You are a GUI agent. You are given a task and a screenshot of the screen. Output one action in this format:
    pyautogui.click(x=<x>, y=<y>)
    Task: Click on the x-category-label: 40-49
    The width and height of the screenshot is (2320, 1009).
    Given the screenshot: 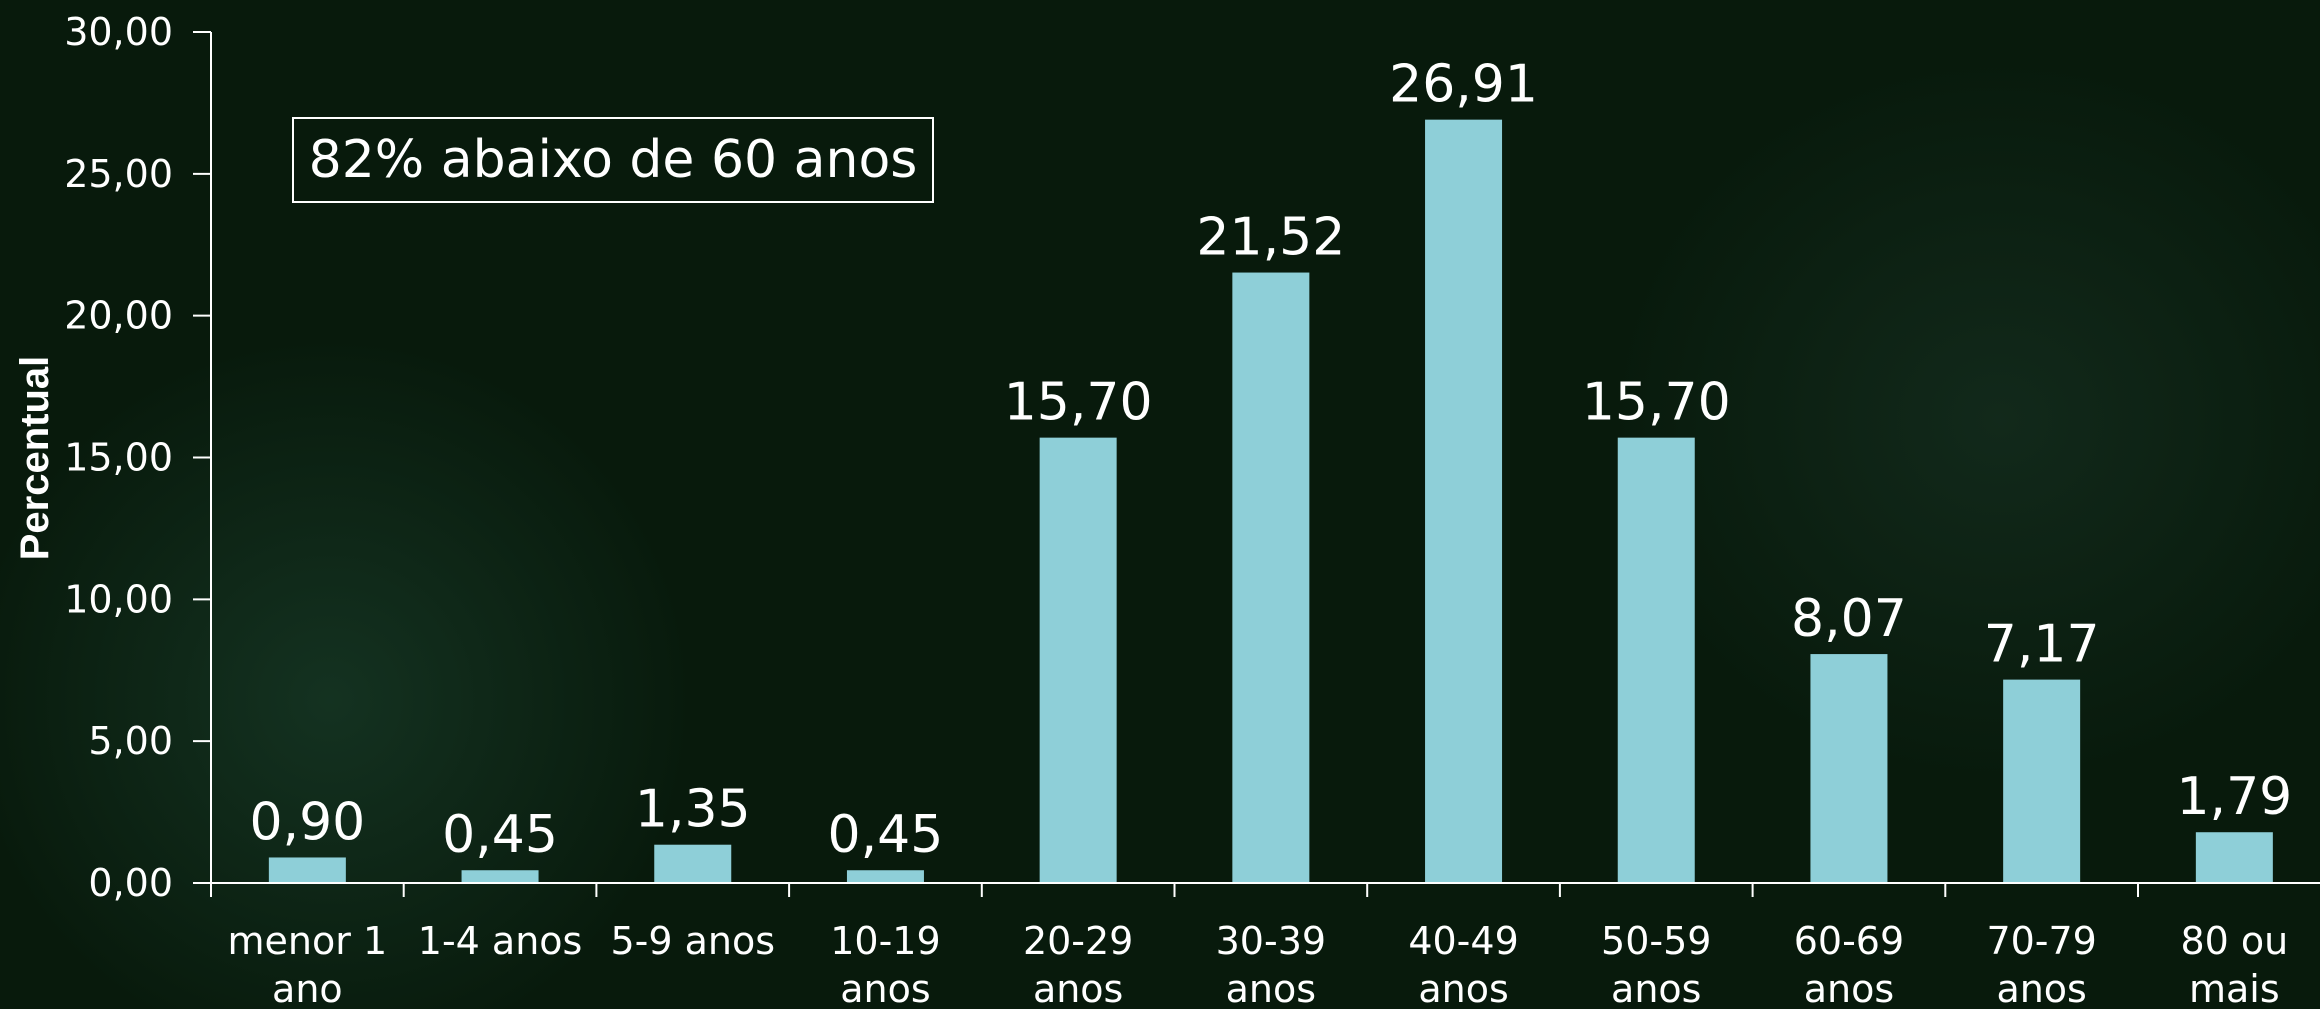 What is the action you would take?
    pyautogui.click(x=1463, y=941)
    